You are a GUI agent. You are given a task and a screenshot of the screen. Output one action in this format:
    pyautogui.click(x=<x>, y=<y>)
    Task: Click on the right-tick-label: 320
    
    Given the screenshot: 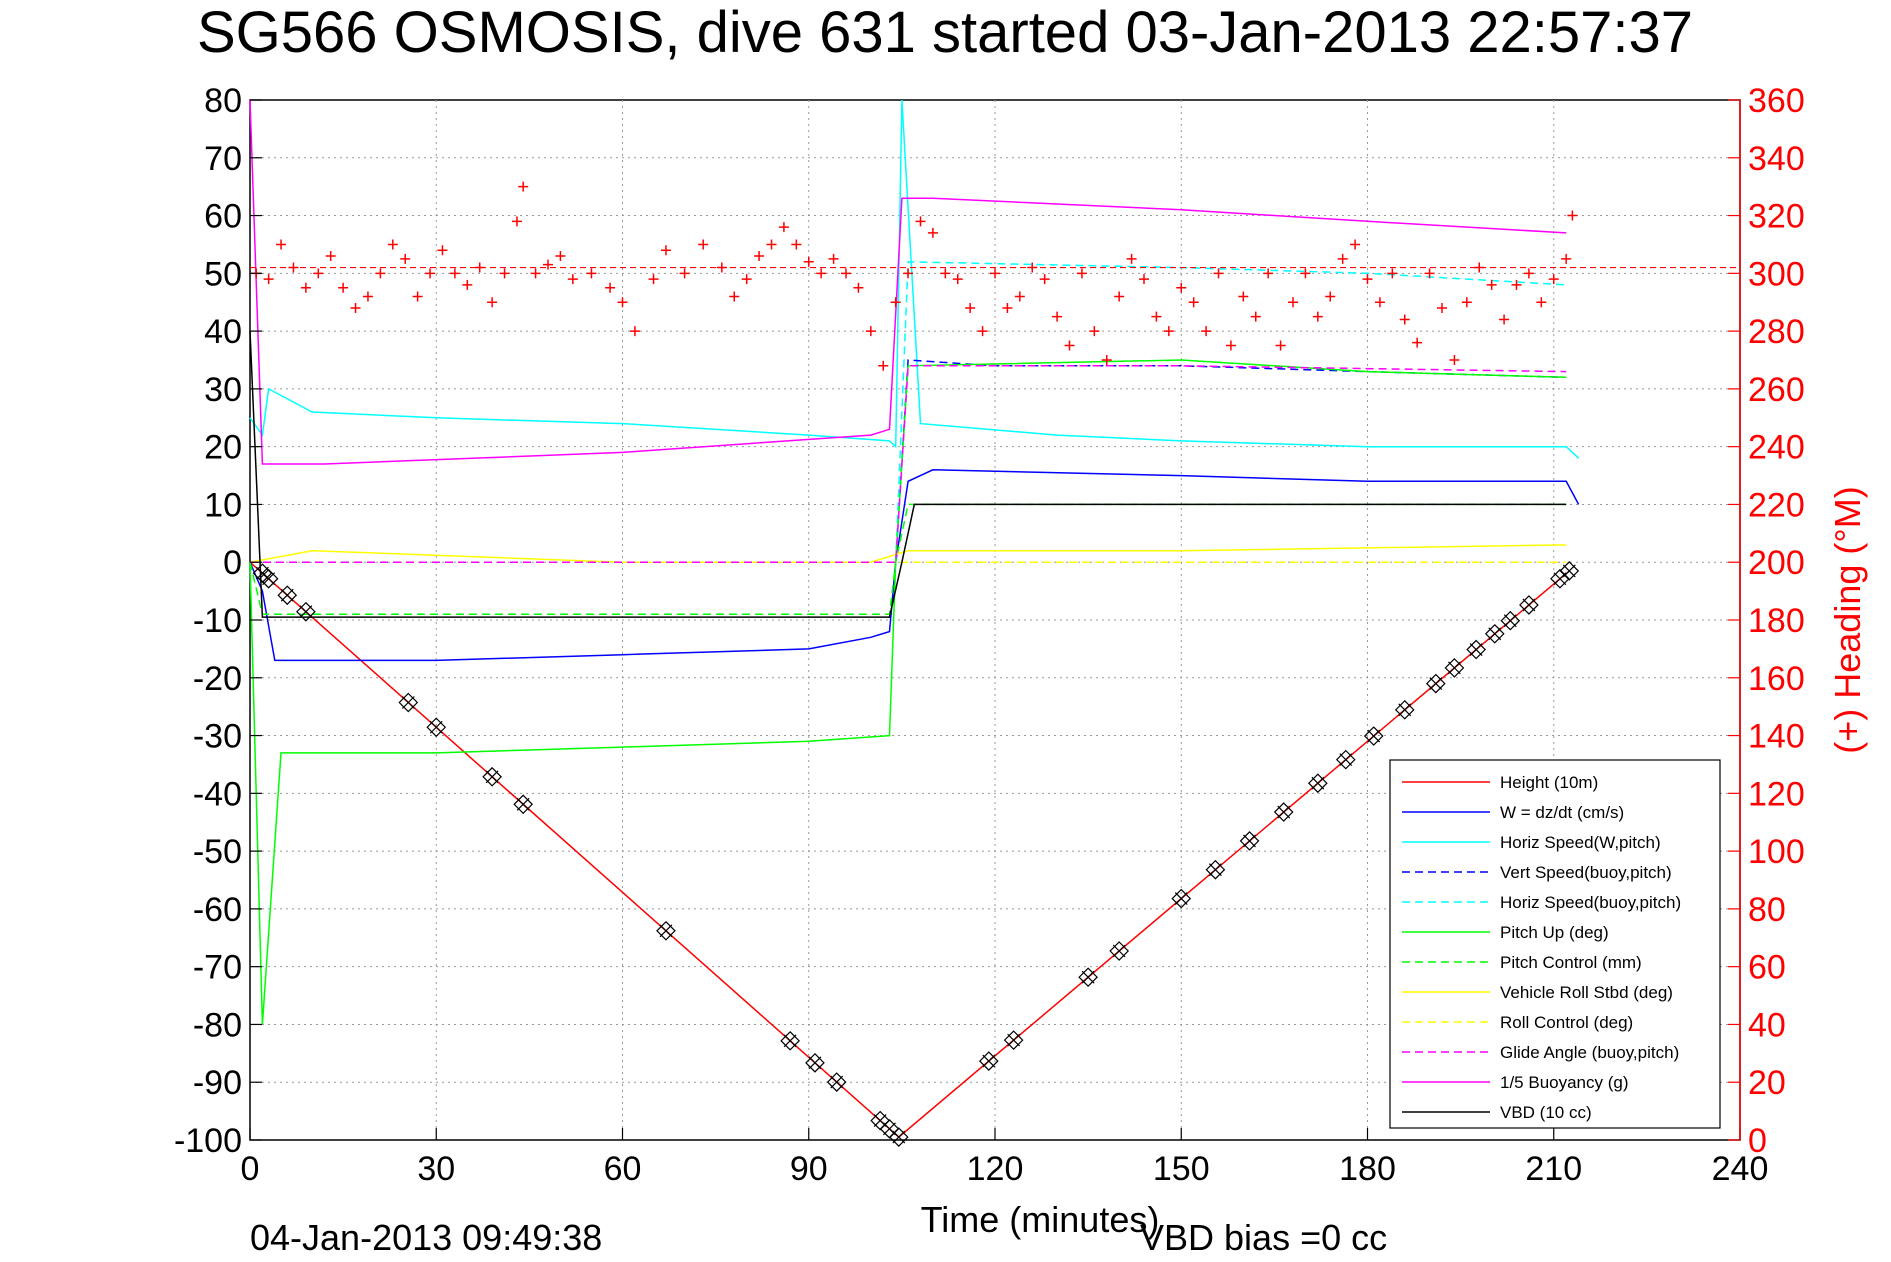 What is the action you would take?
    pyautogui.click(x=1776, y=217)
    